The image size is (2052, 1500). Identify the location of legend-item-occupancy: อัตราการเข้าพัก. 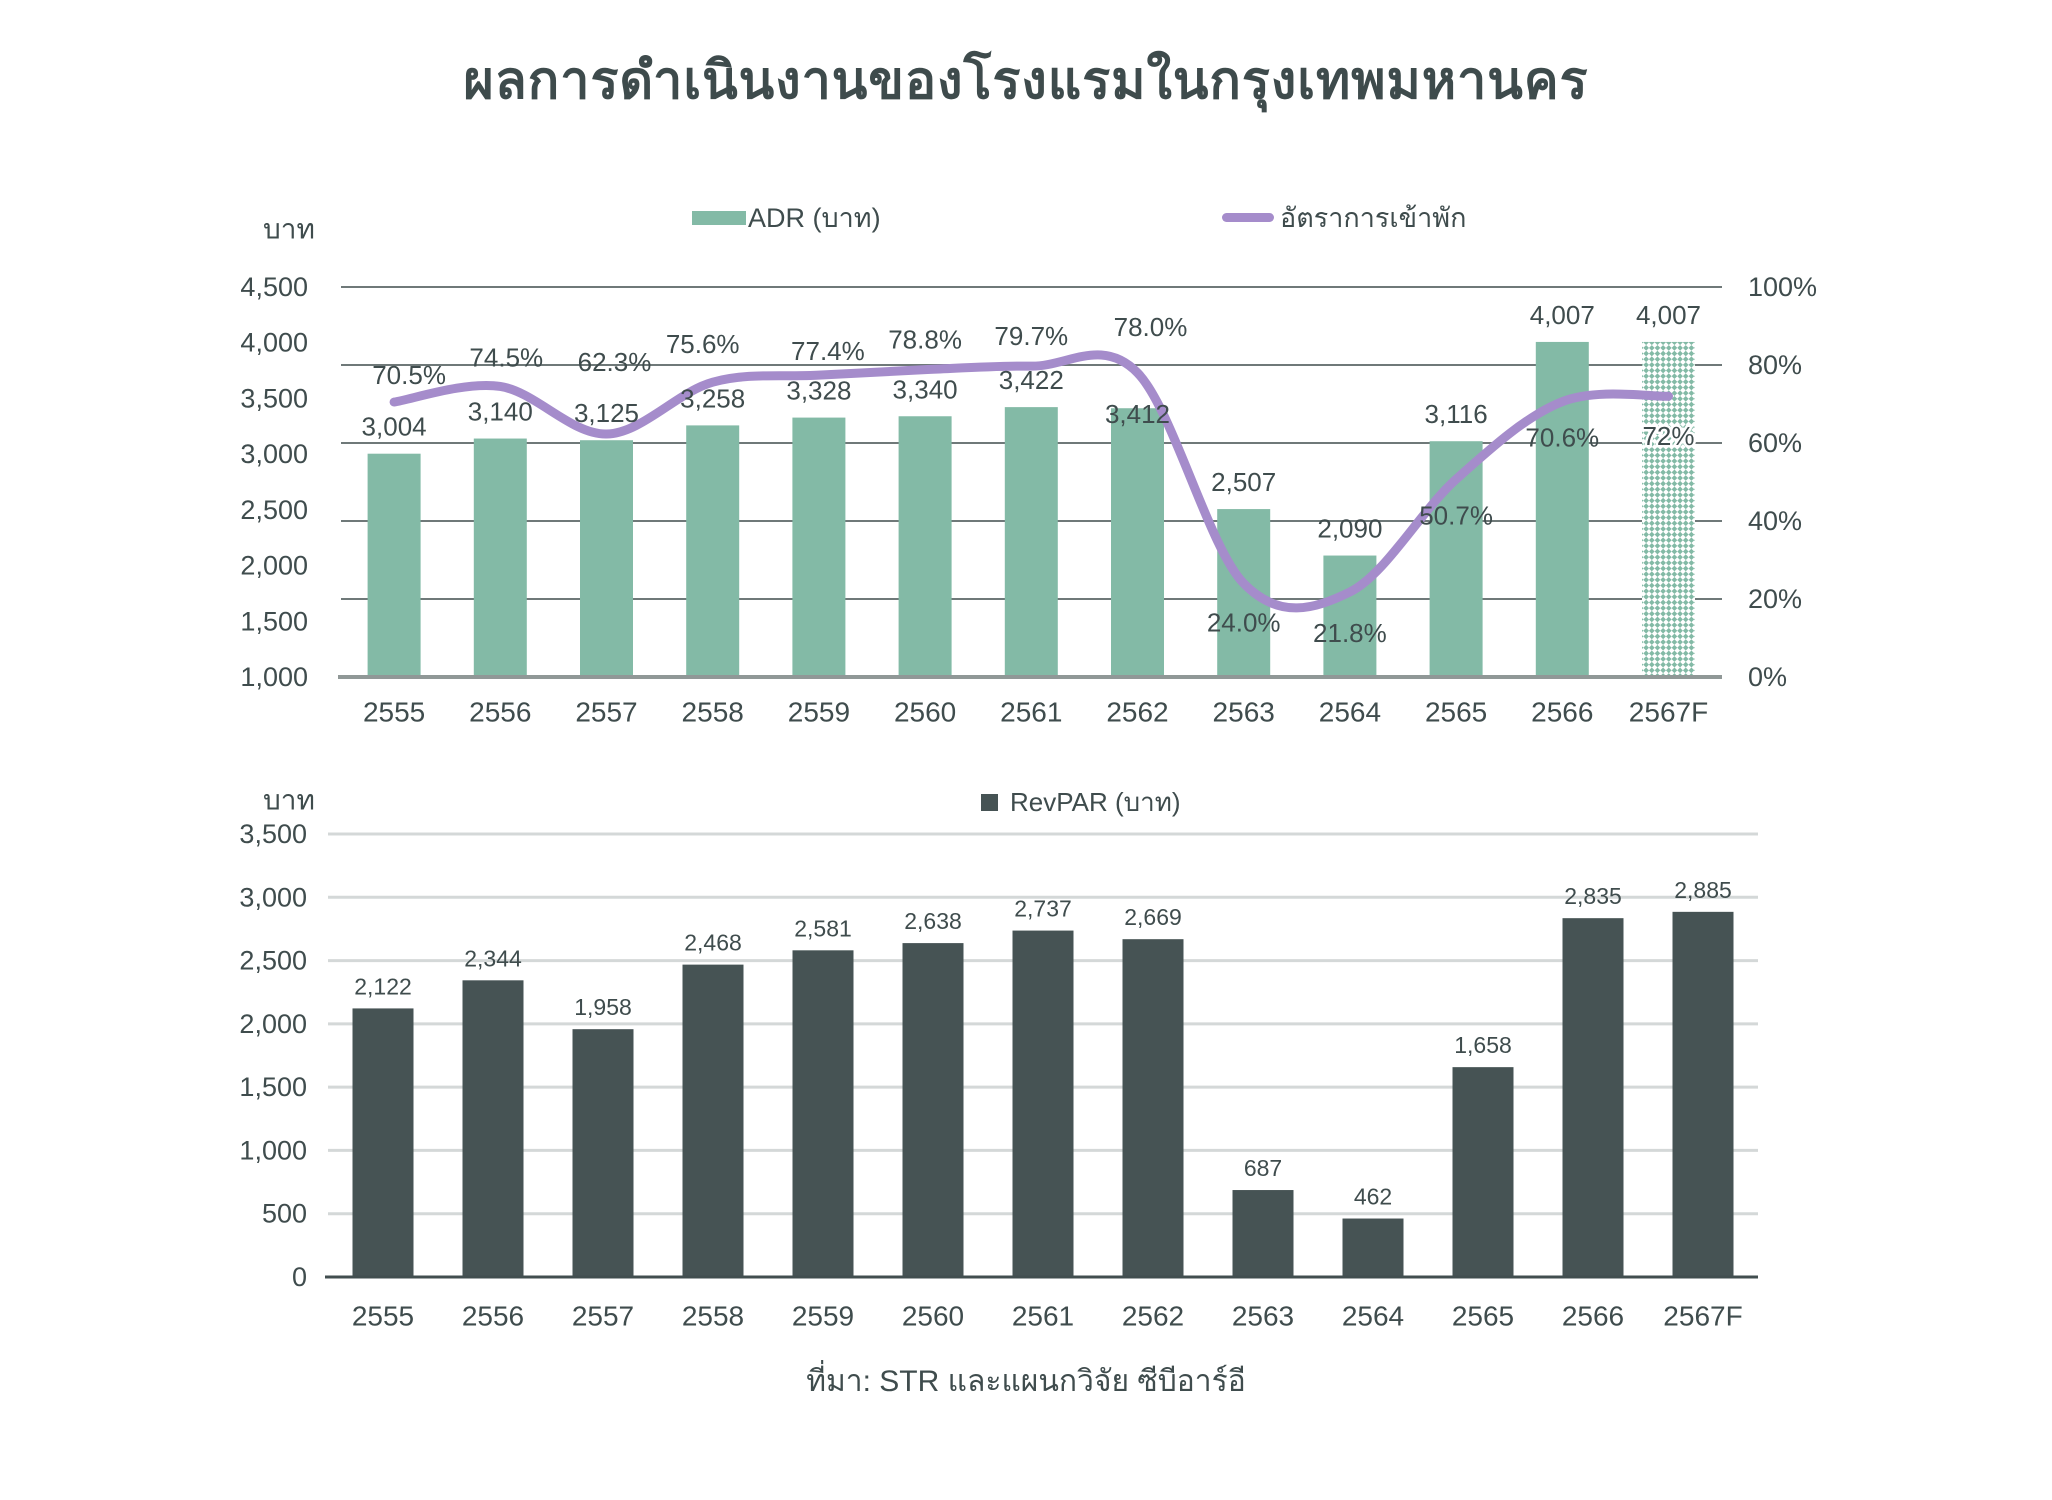
(1344, 217).